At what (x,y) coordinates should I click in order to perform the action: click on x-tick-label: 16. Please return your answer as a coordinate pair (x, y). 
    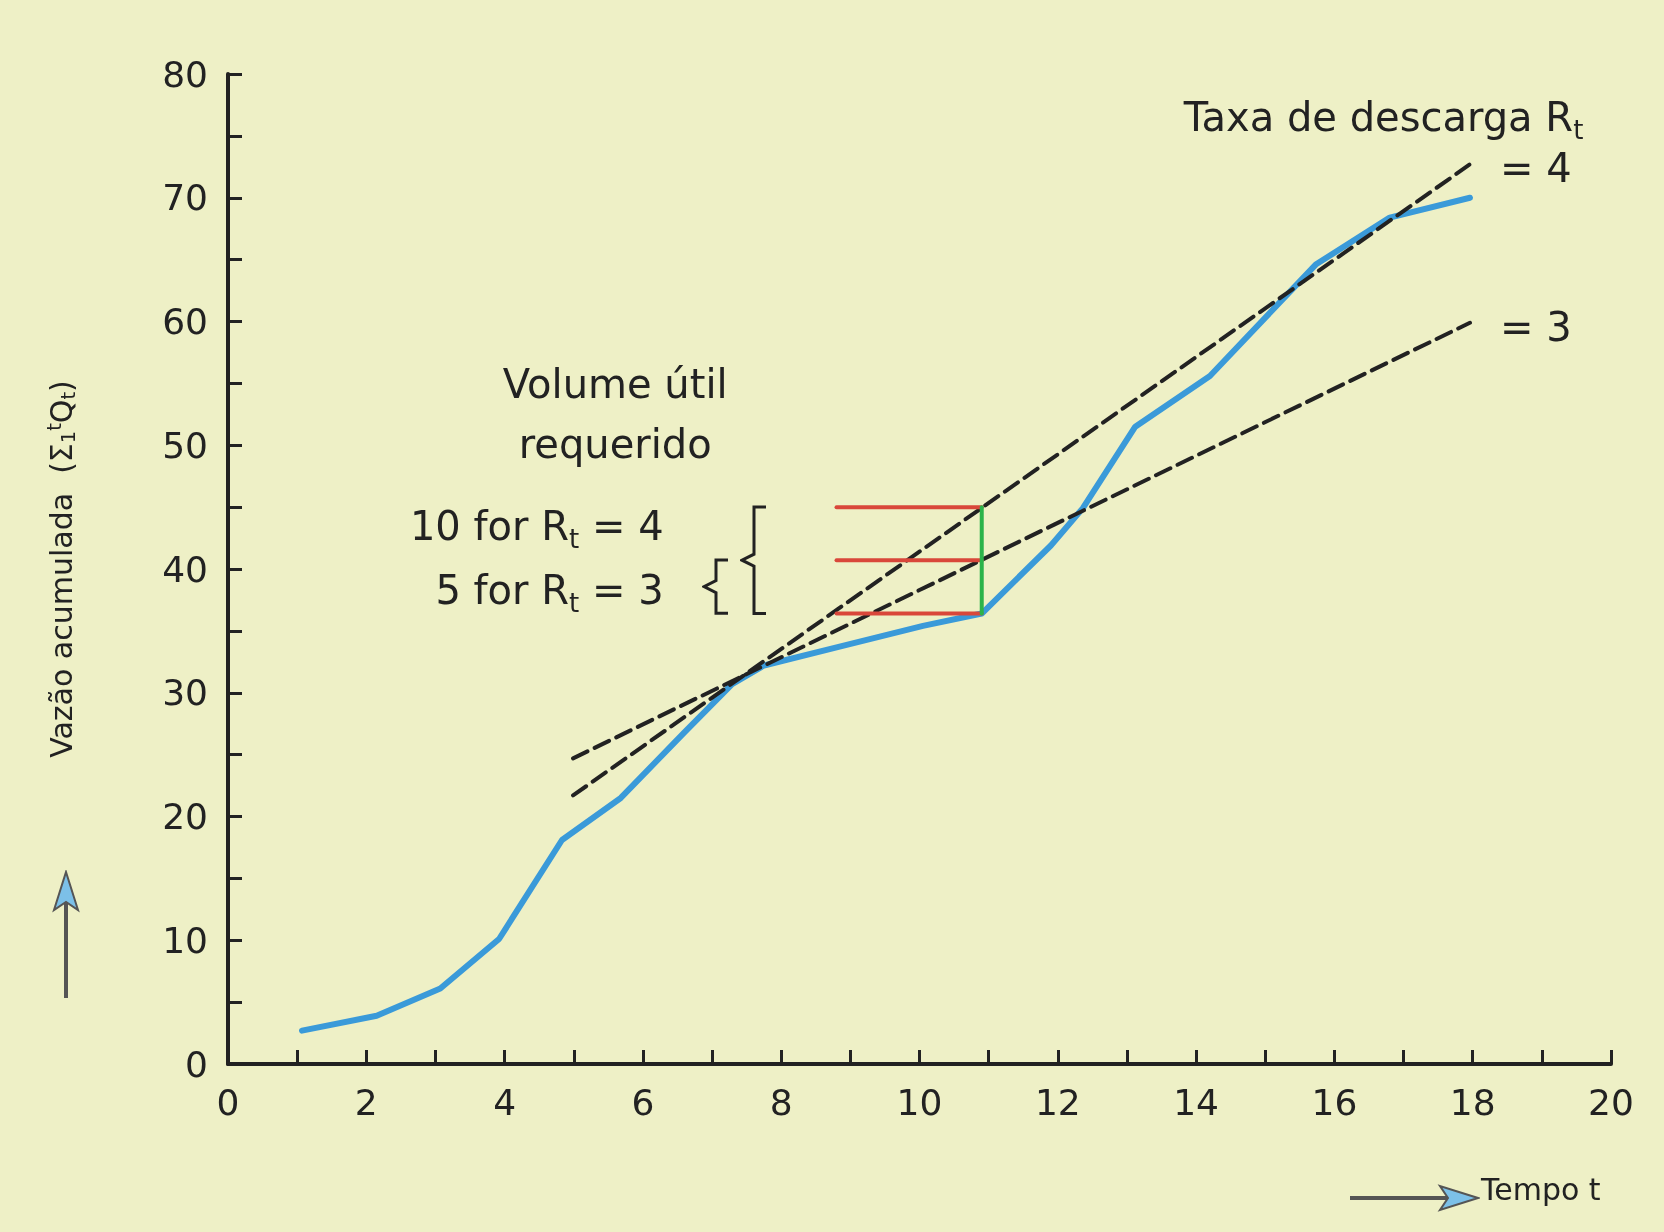
    Looking at the image, I should click on (1334, 1102).